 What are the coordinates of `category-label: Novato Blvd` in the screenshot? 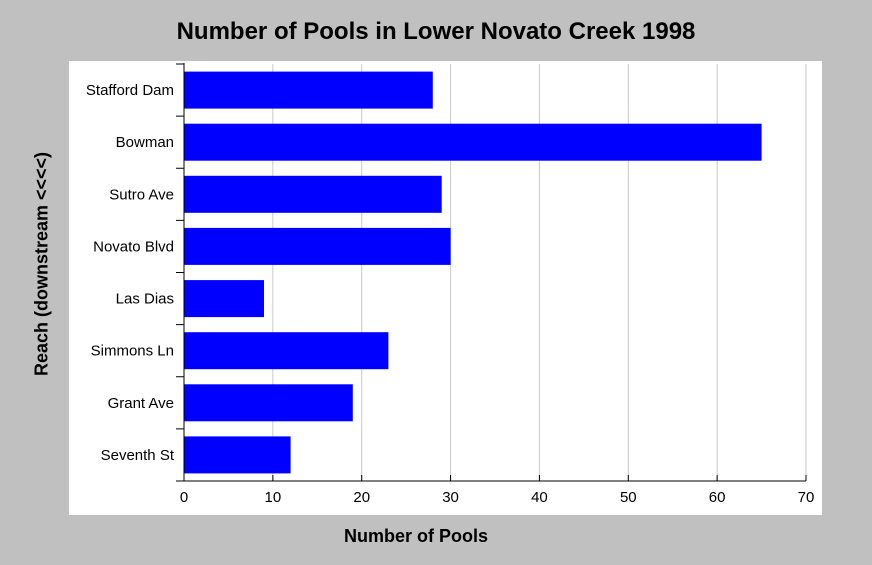 It's located at (133, 246).